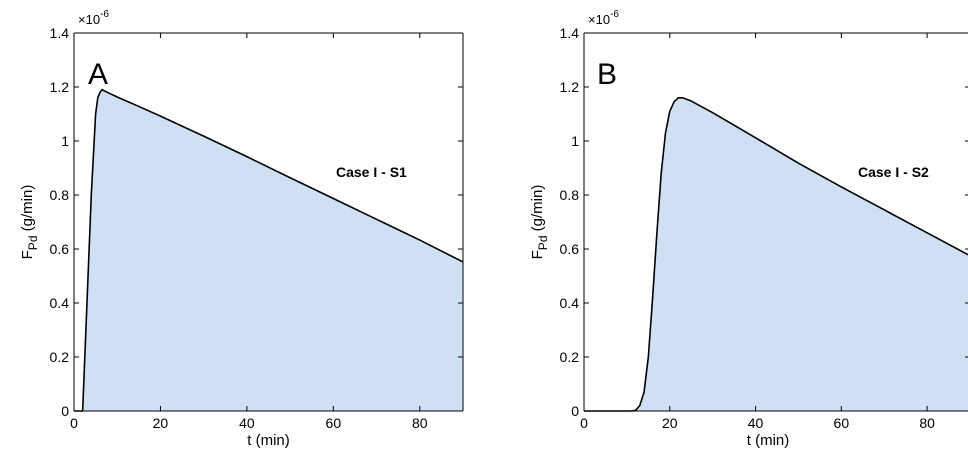 This screenshot has height=464, width=968. What do you see at coordinates (371, 172) in the screenshot?
I see `case-annotation: Case I - S1` at bounding box center [371, 172].